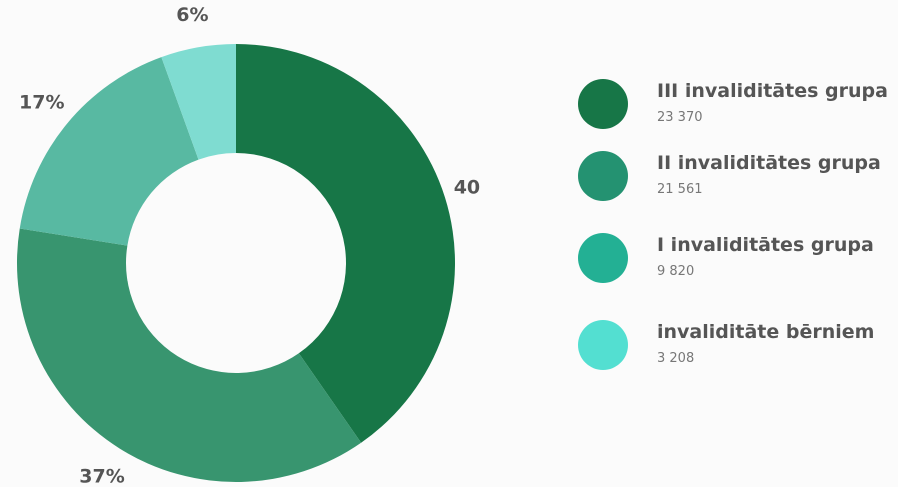 The width and height of the screenshot is (898, 487). What do you see at coordinates (772, 91) in the screenshot?
I see `legend-label-iii-grupa: III invaliditātes grupa` at bounding box center [772, 91].